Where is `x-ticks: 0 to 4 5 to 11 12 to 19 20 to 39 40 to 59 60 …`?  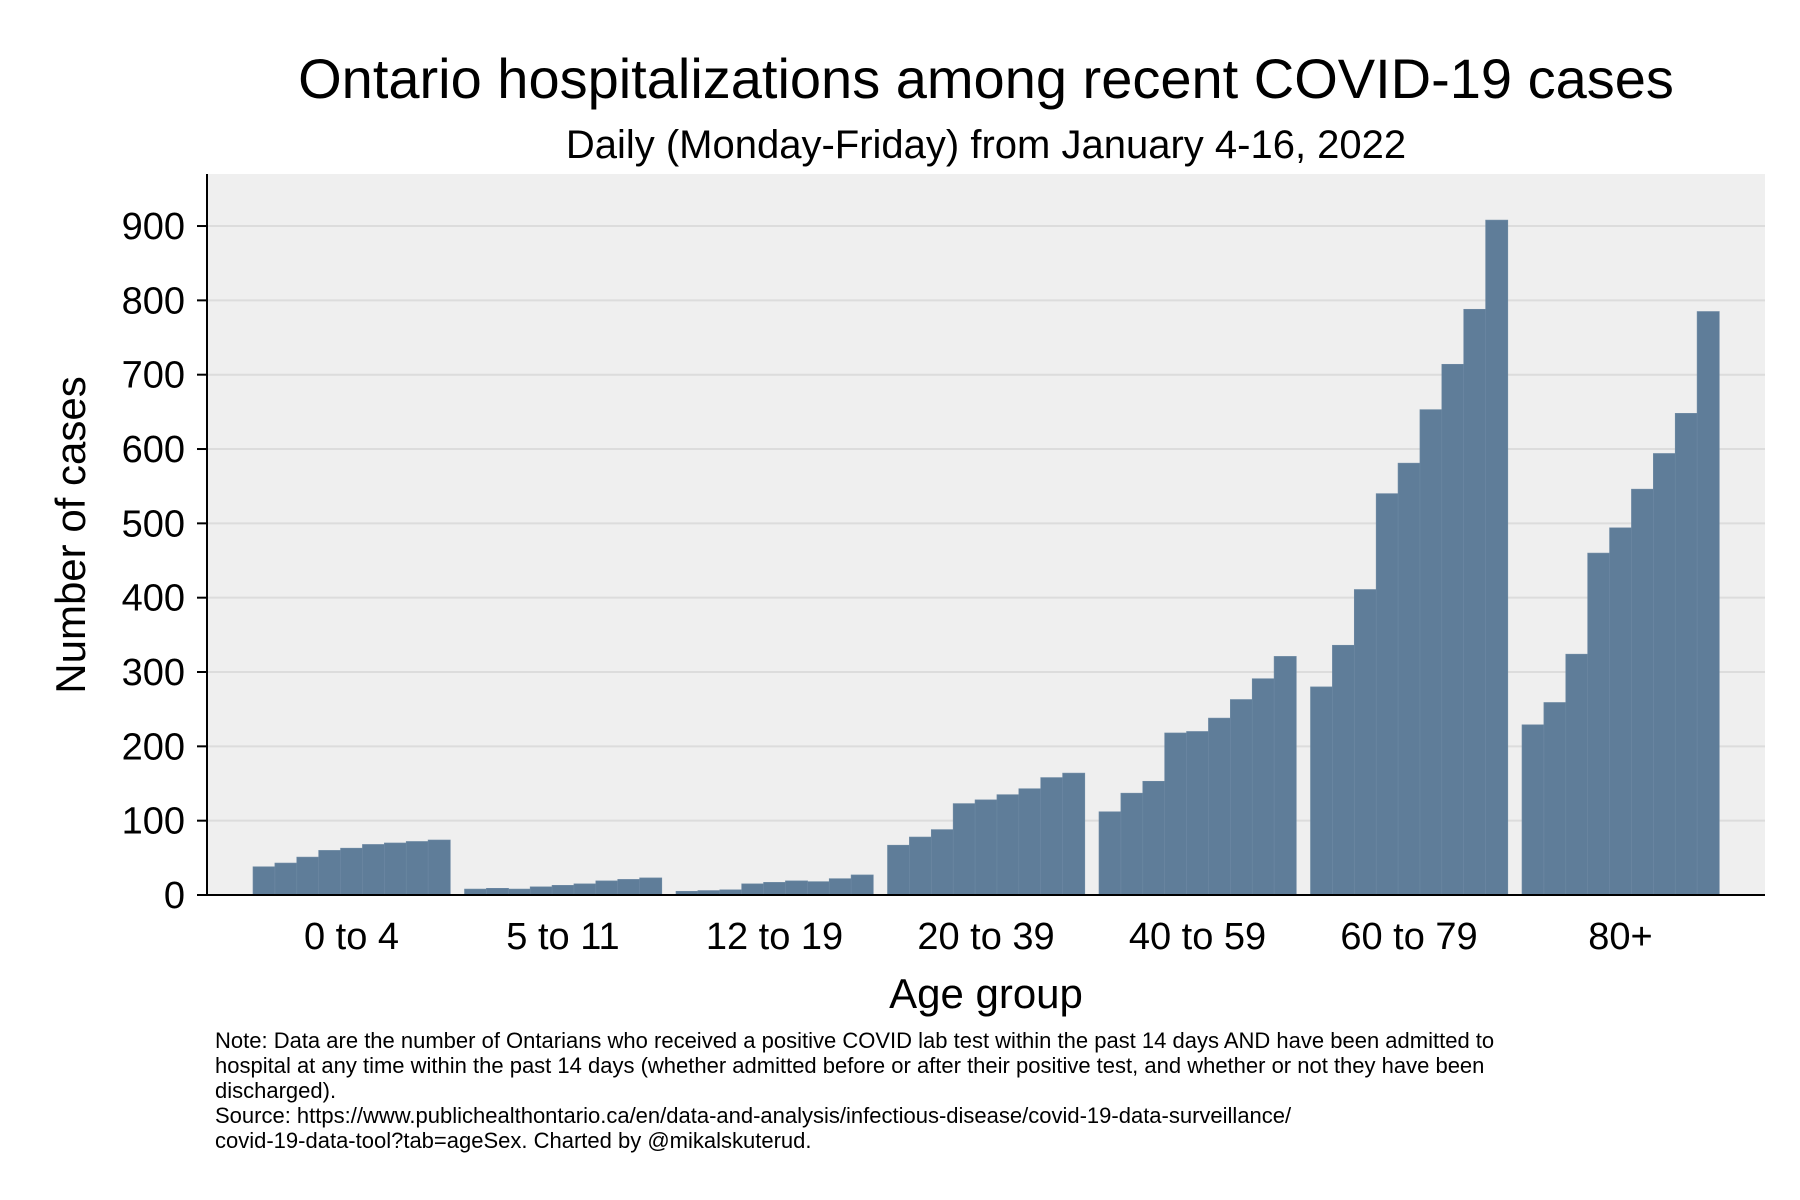
x-ticks: 0 to 4 5 to 11 12 to 19 20 to 39 40 to 59 60 … is located at coordinates (978, 937).